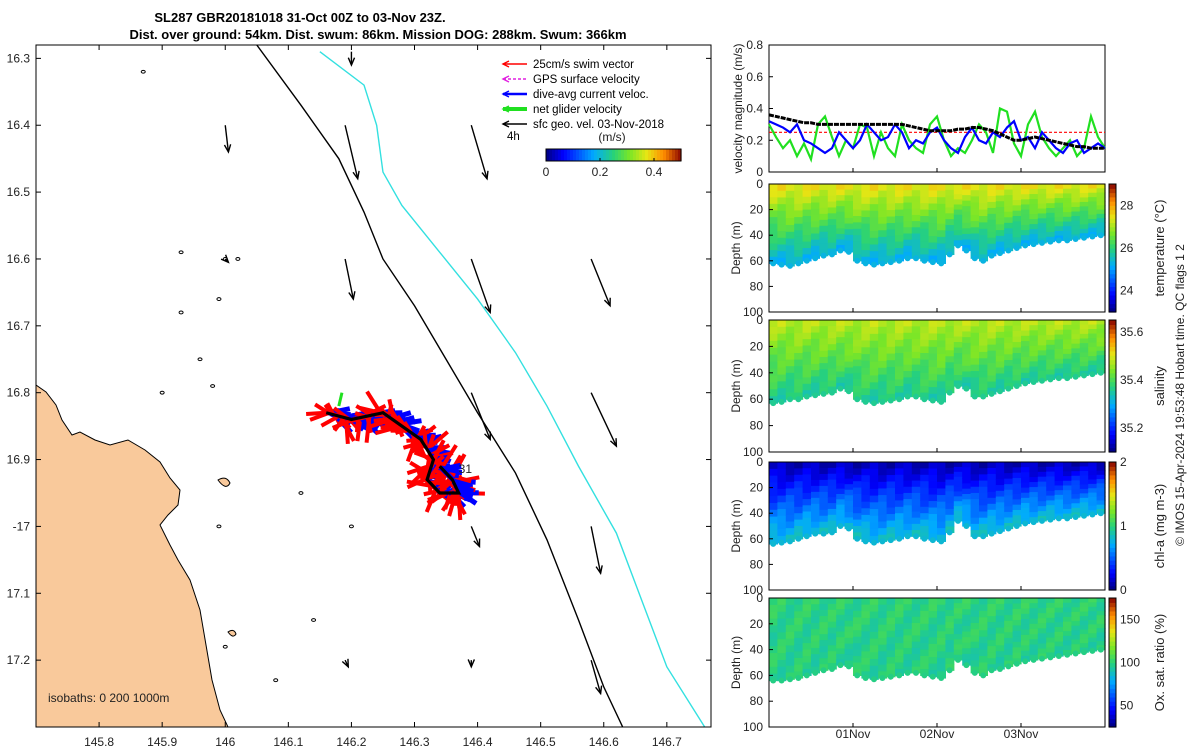 The width and height of the screenshot is (1200, 750). I want to click on section-y-tick-label: 60, so click(757, 675).